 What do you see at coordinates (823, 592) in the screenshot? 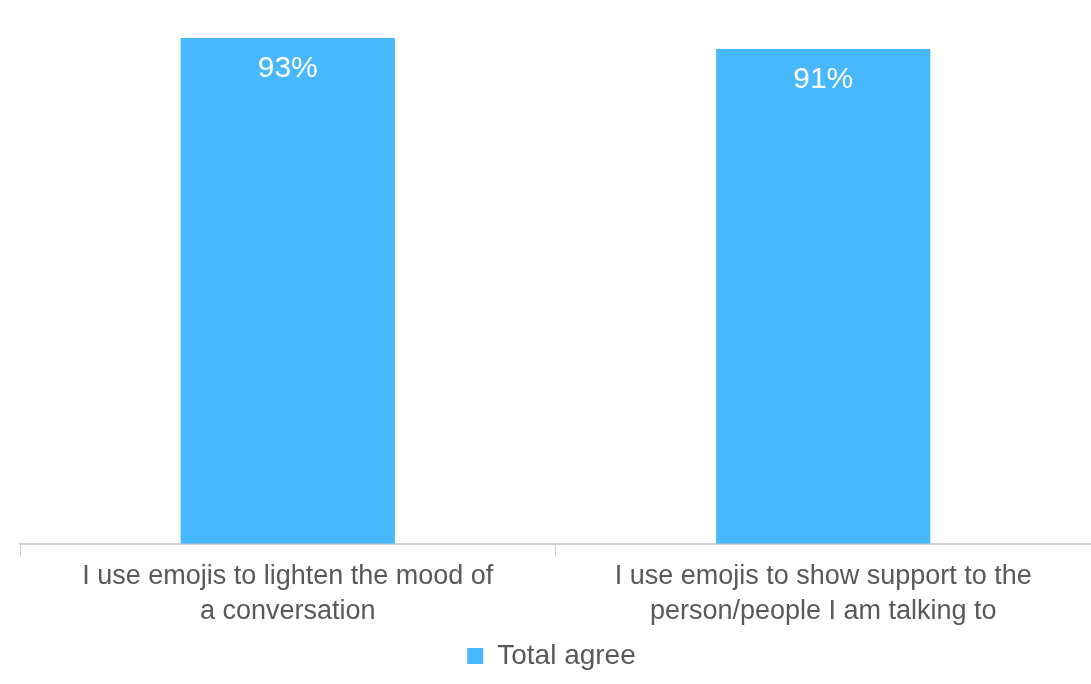
I see `x-tick-label: I use emojis to show support to the person/people I am talking to` at bounding box center [823, 592].